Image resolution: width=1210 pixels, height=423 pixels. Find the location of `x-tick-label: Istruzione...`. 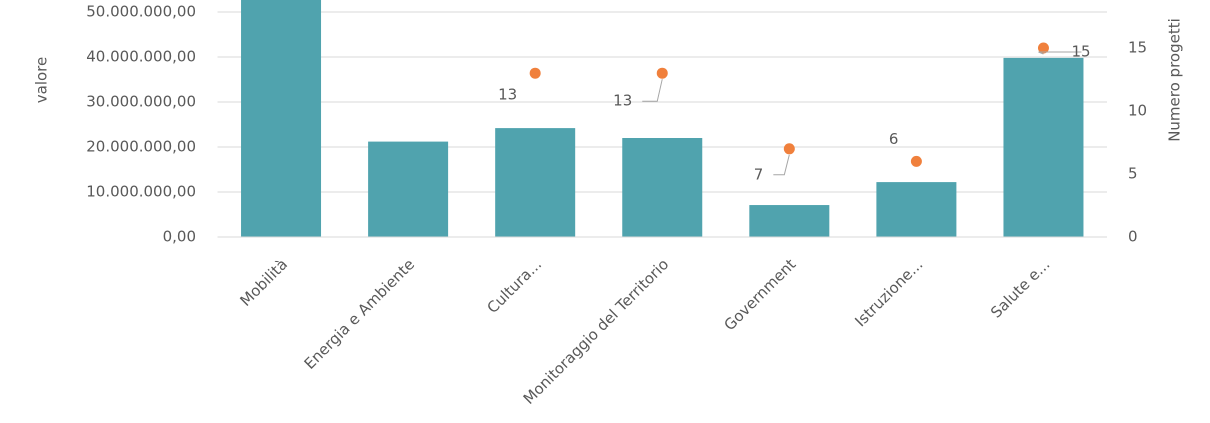

x-tick-label: Istruzione... is located at coordinates (888, 292).